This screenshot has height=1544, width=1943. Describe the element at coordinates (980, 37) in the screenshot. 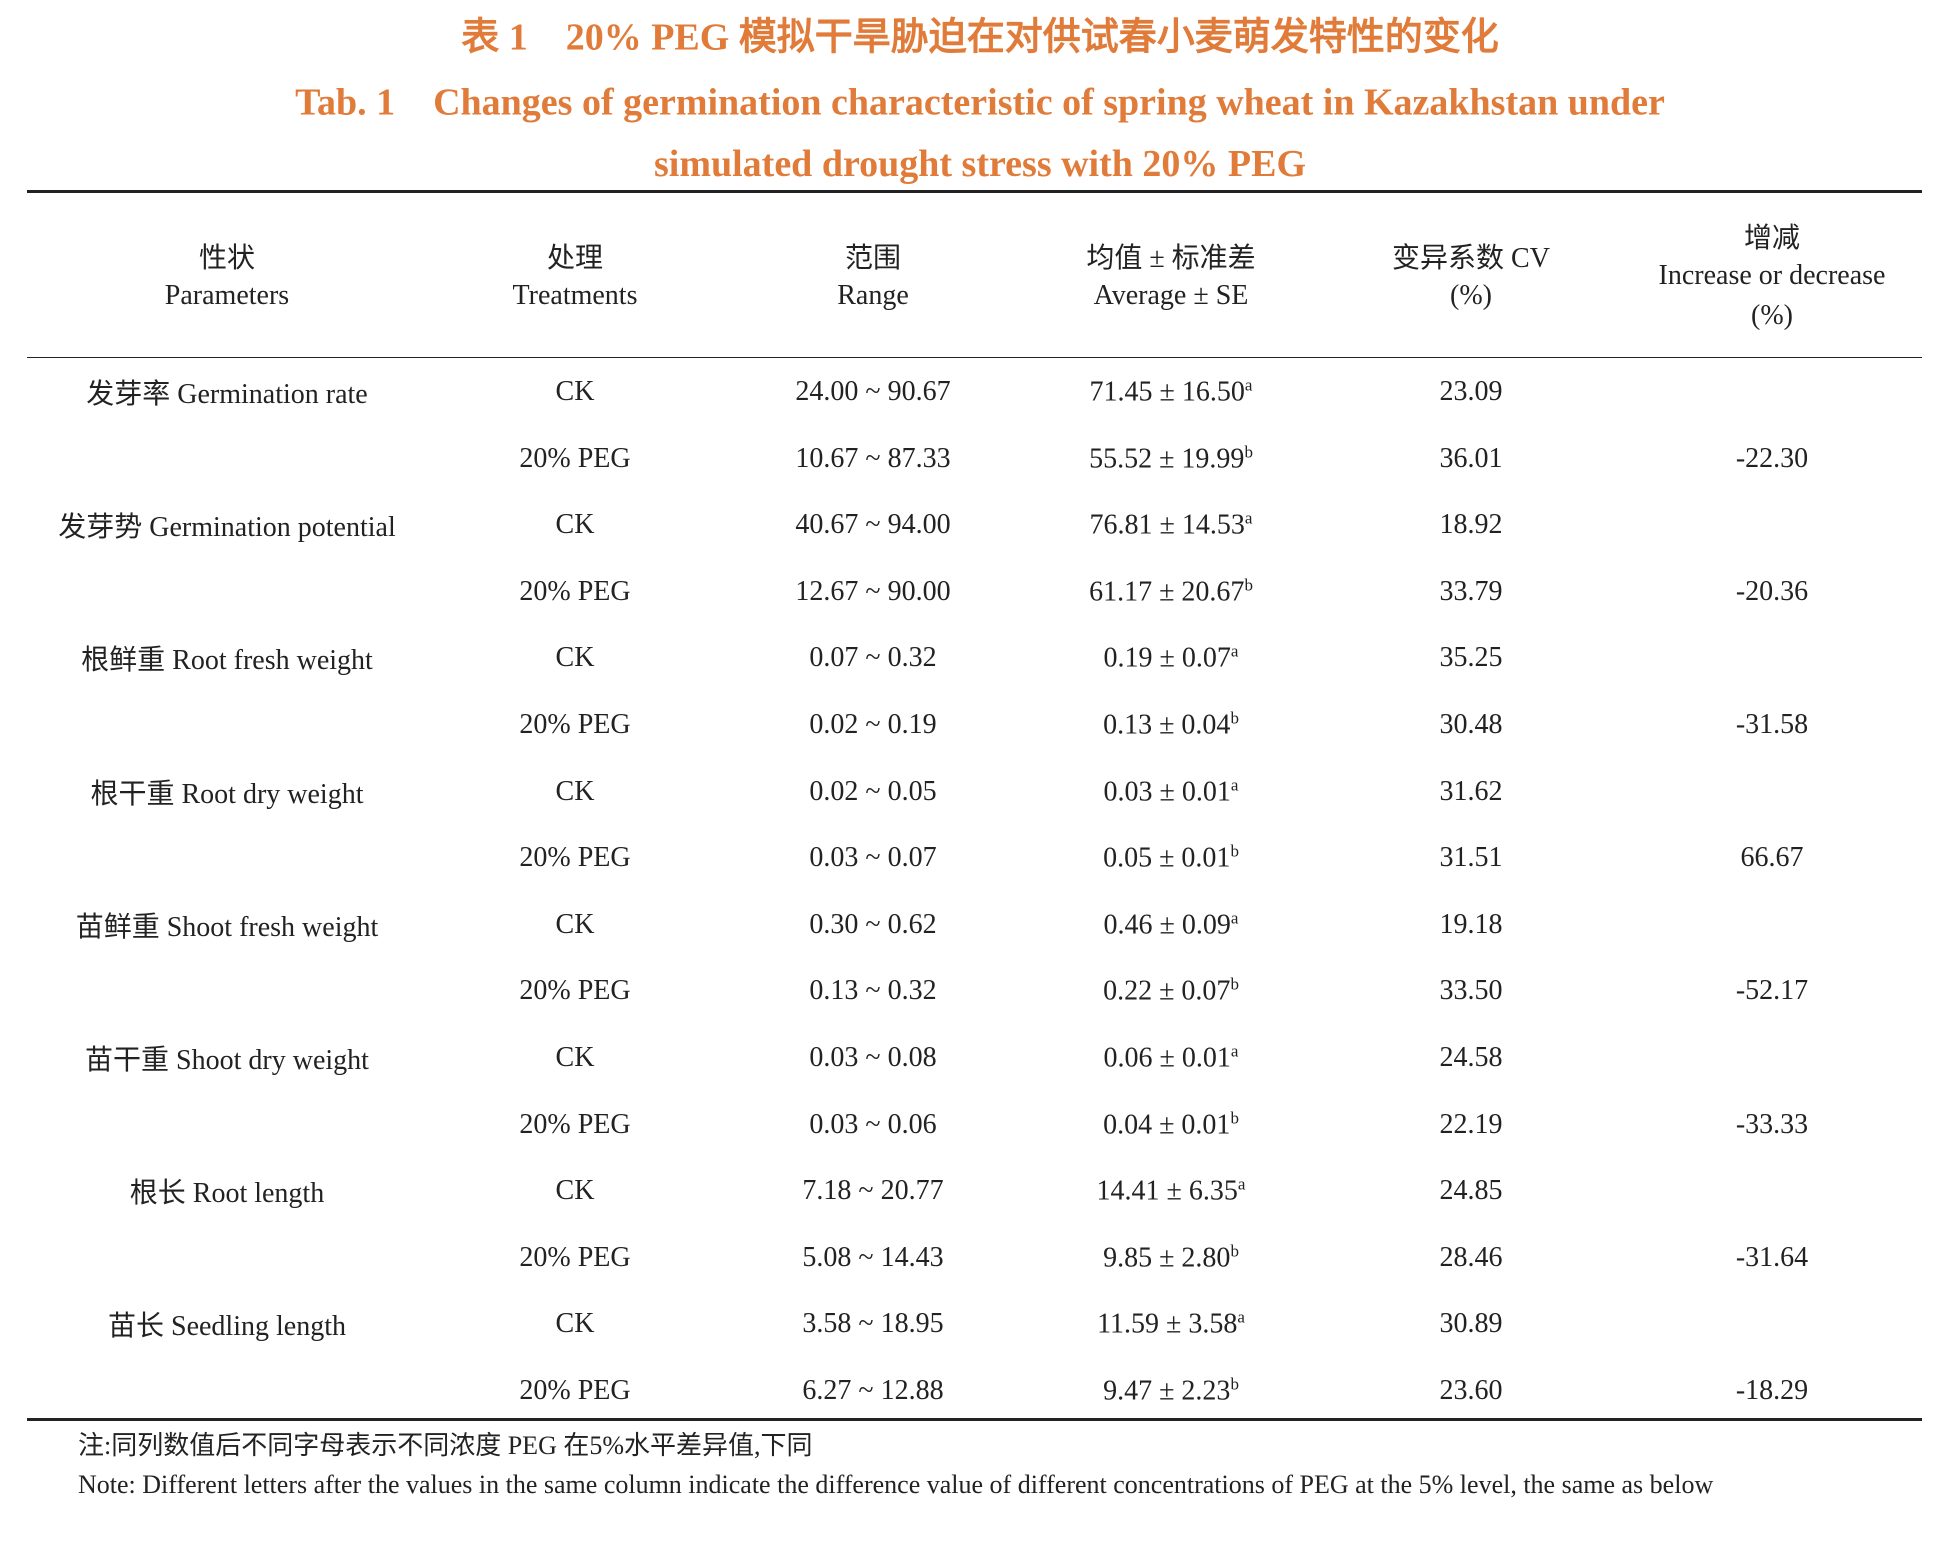

I see `title-cn: 表 1 20% PEG 模拟干旱胁迫在对供试春小麦萌发特性的变化` at that location.